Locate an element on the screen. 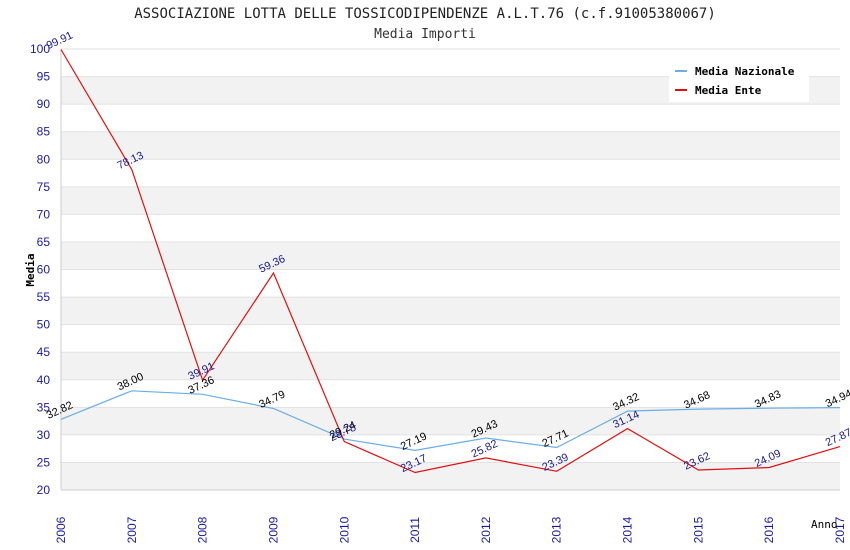 This screenshot has height=550, width=850. y-tick-label: 95 is located at coordinates (44, 77).